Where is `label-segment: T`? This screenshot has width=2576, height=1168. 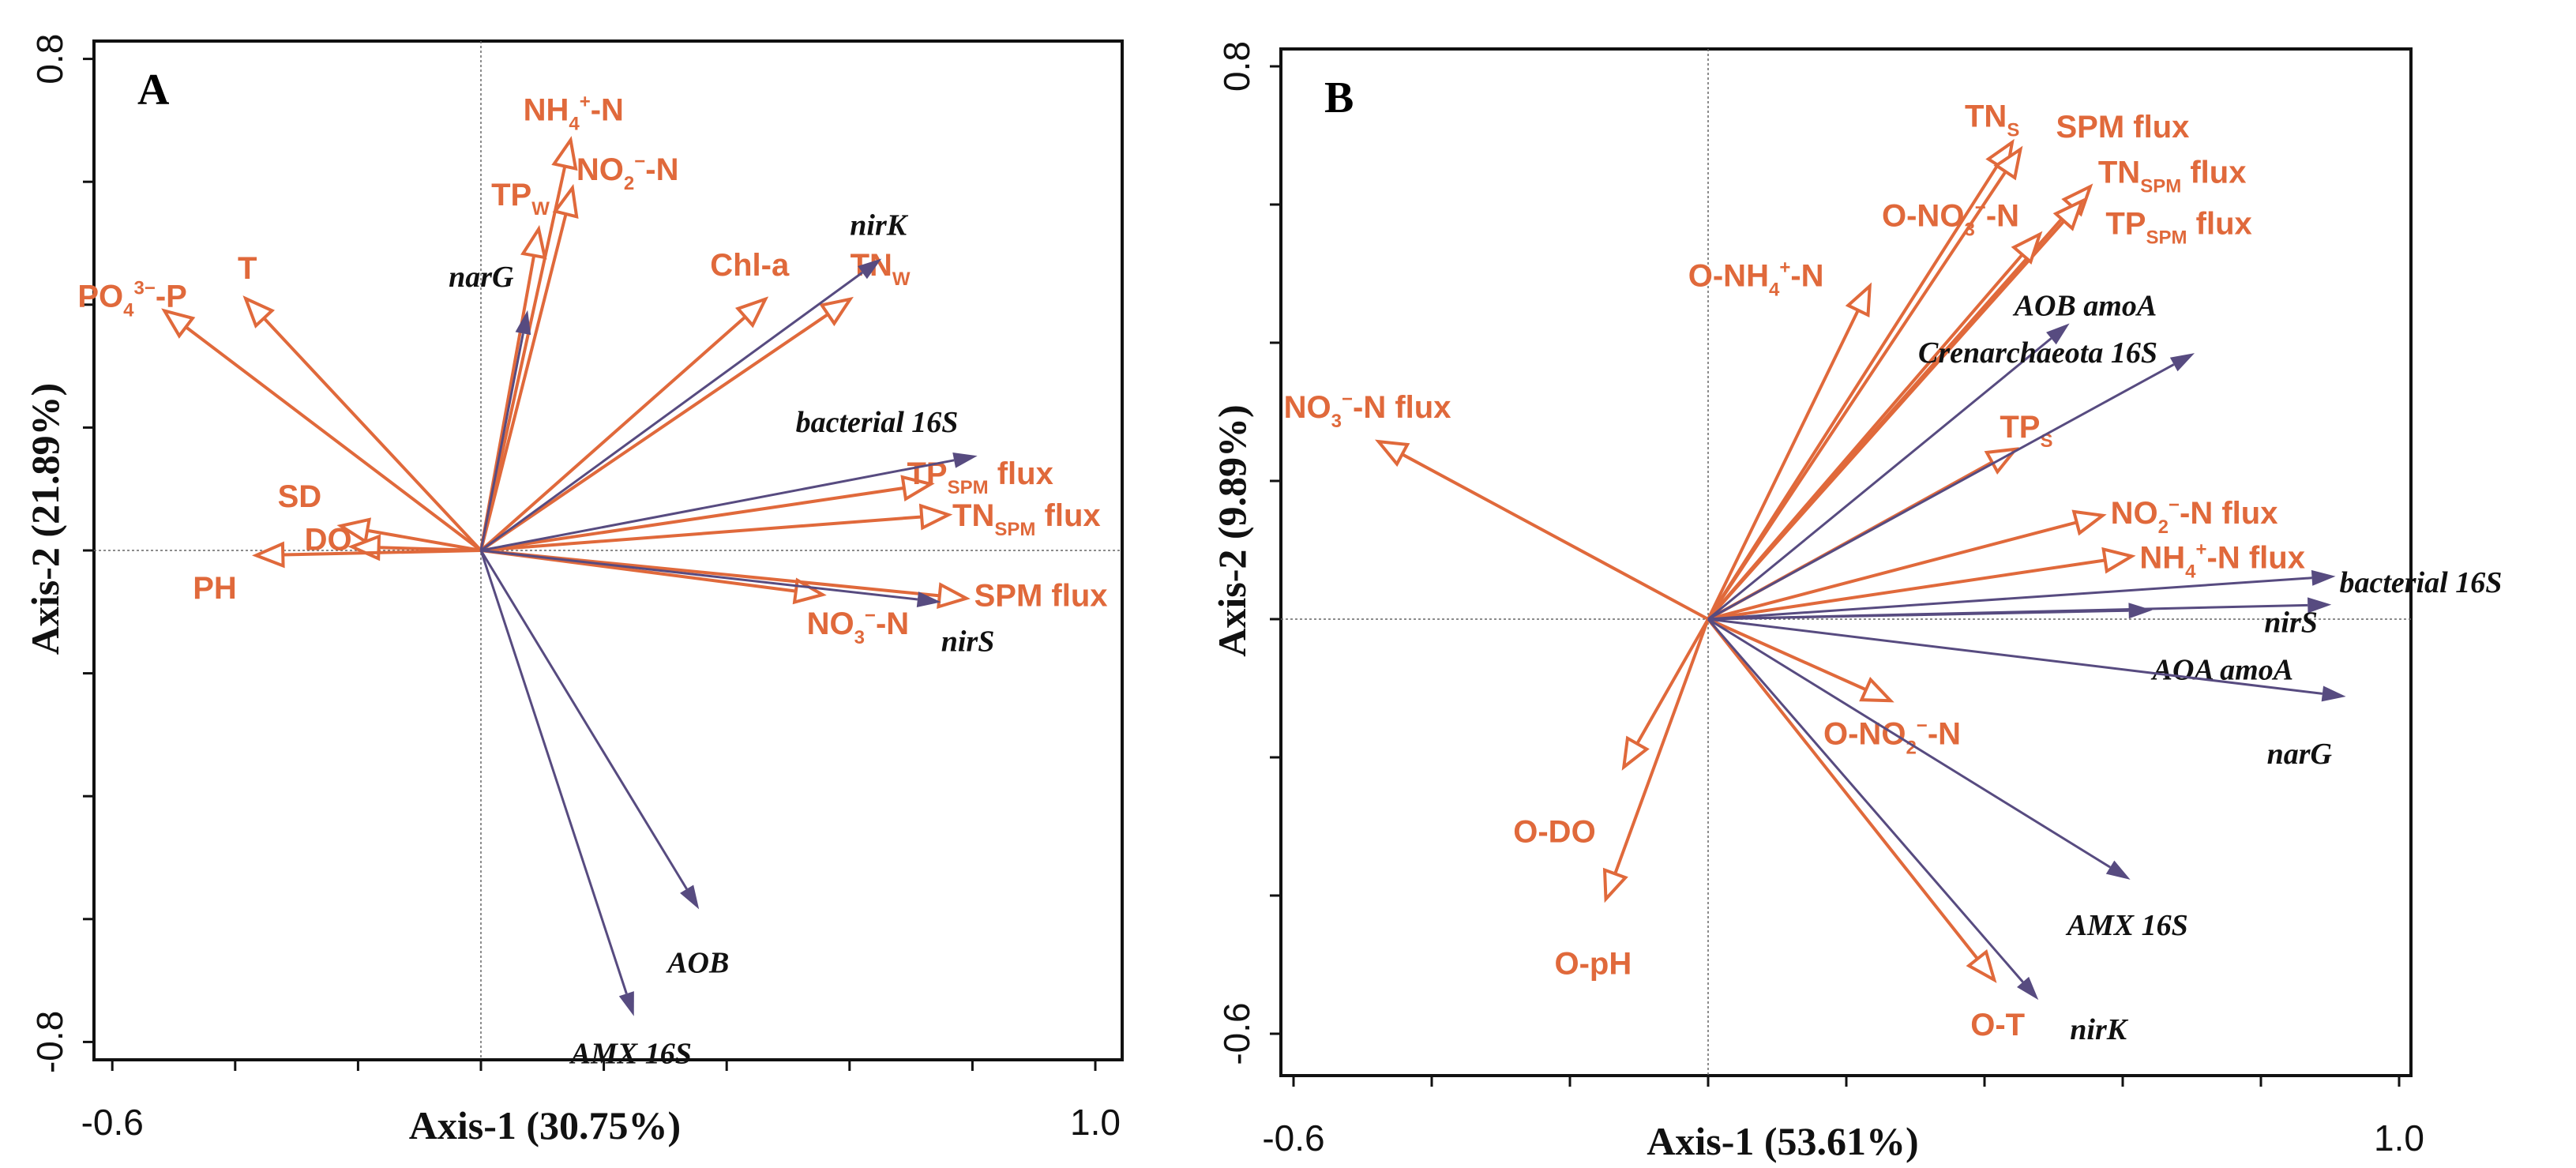
label-segment: T is located at coordinates (247, 268).